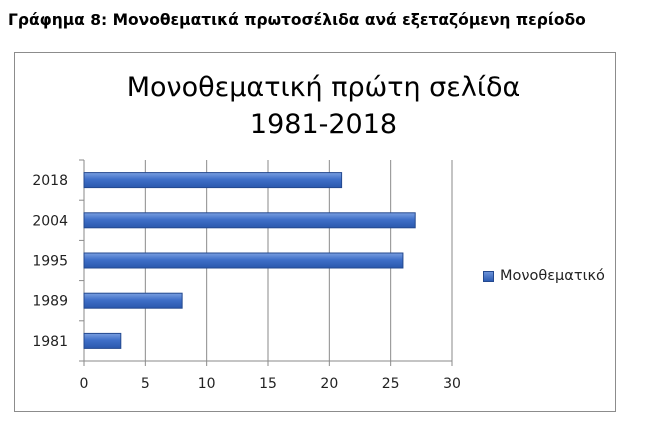 The height and width of the screenshot is (425, 647). What do you see at coordinates (50, 302) in the screenshot?
I see `y-tick-label: 1989` at bounding box center [50, 302].